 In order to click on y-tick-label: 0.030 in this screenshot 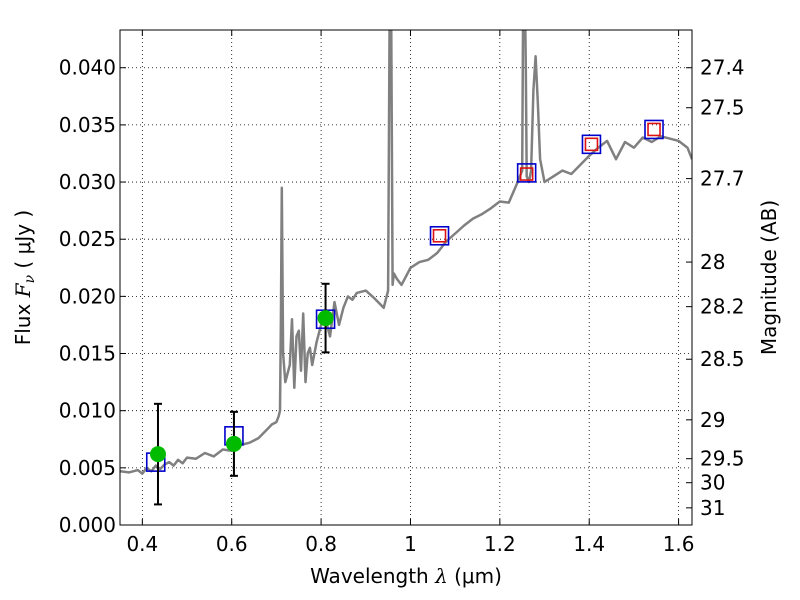, I will do `click(87, 182)`.